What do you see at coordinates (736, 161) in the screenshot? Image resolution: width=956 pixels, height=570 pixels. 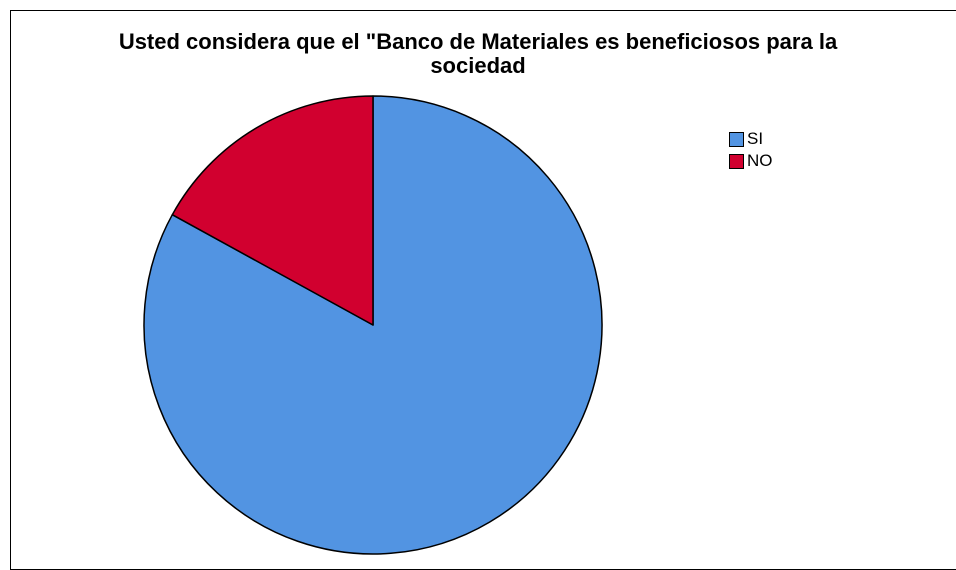 I see `legend-swatch-no` at bounding box center [736, 161].